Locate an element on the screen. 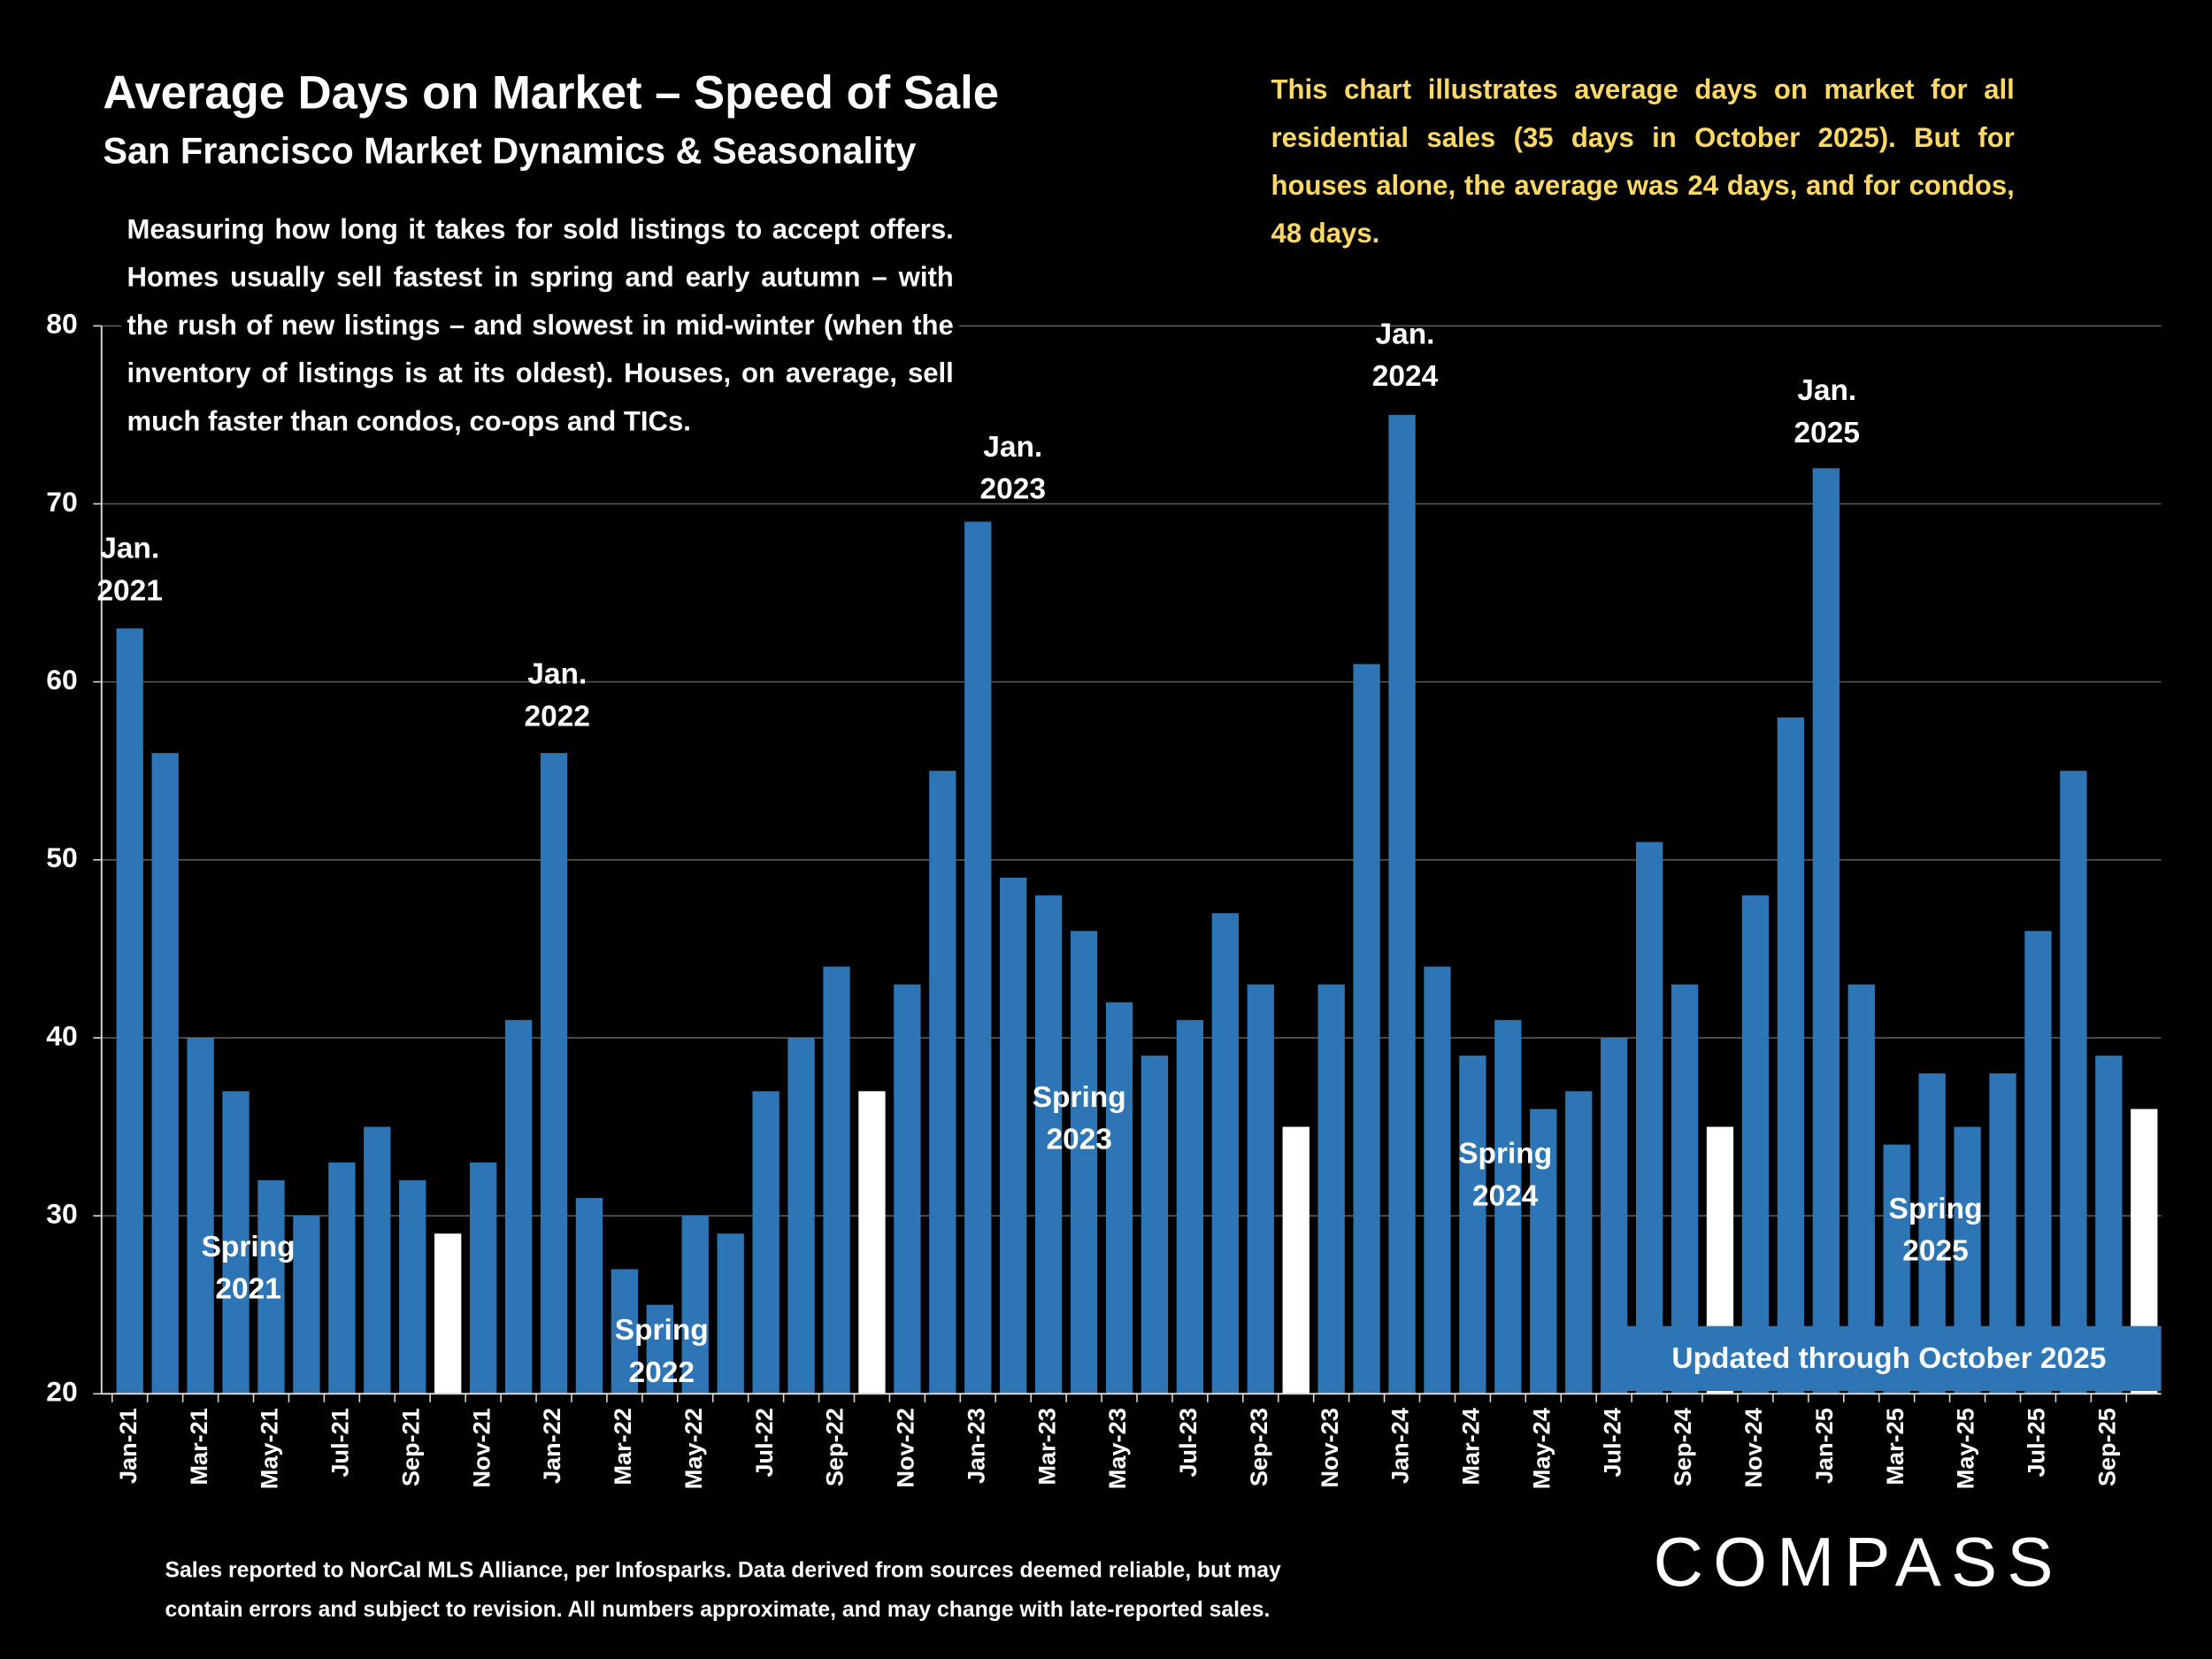  y-tick-label: 50 is located at coordinates (61, 857).